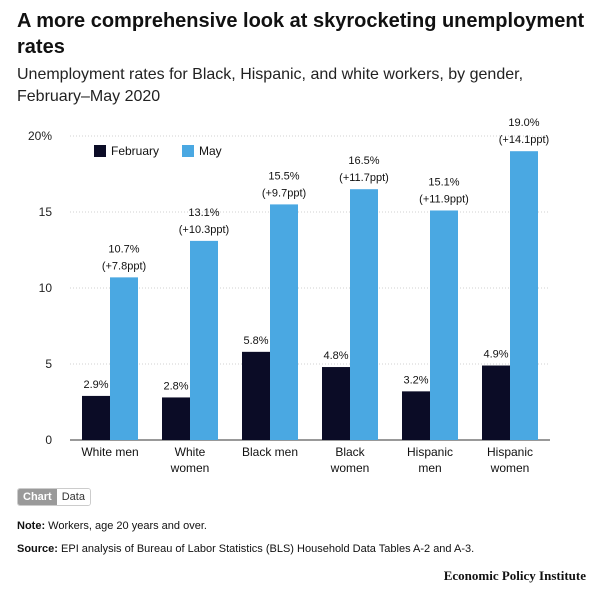 This screenshot has height=590, width=600. I want to click on legend-label-february: February, so click(135, 151).